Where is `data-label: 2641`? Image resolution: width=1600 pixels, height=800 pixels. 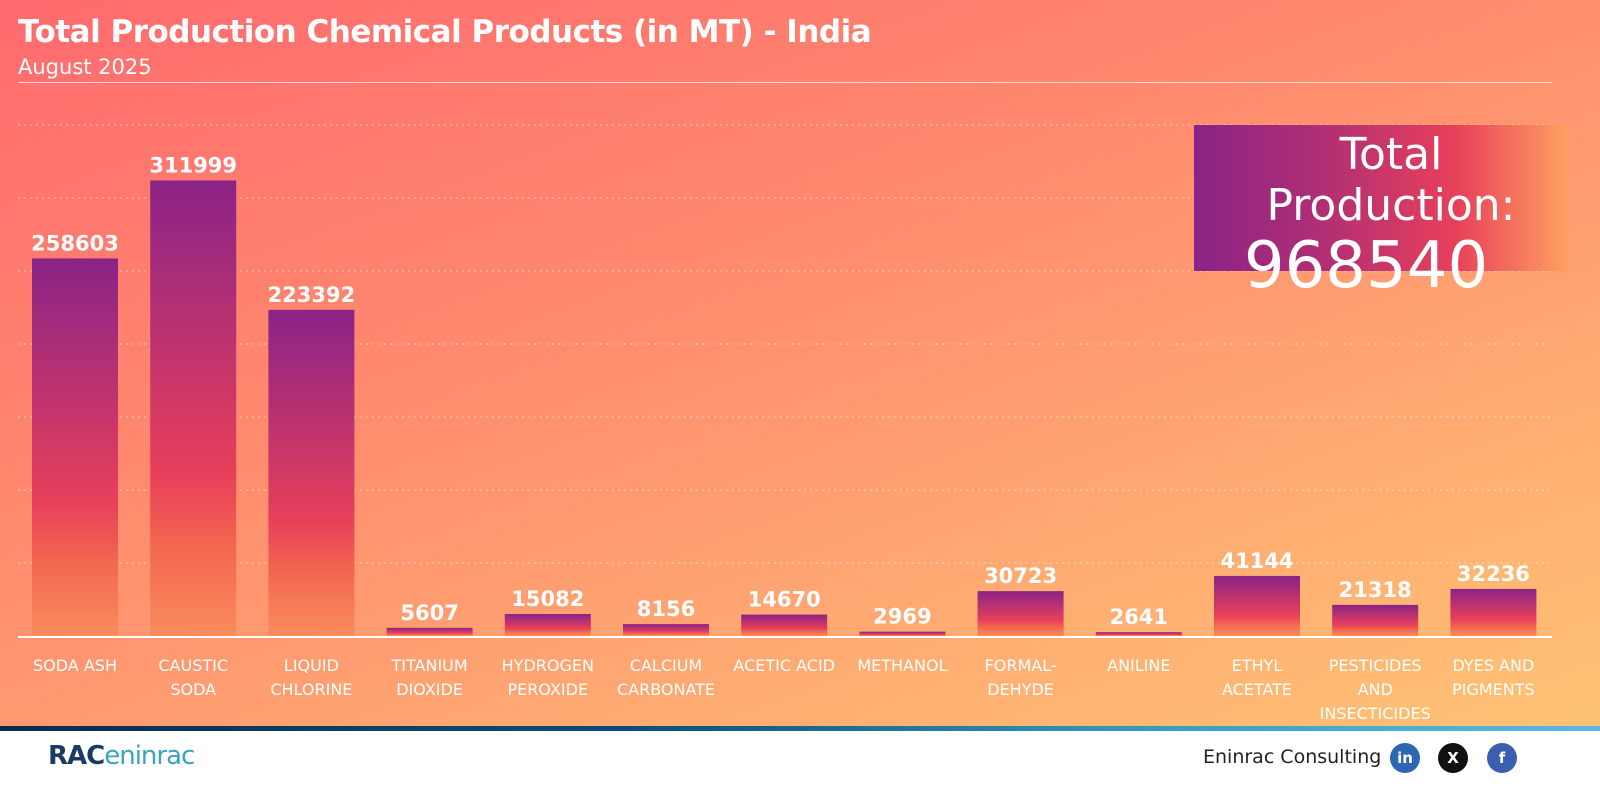 data-label: 2641 is located at coordinates (1139, 617).